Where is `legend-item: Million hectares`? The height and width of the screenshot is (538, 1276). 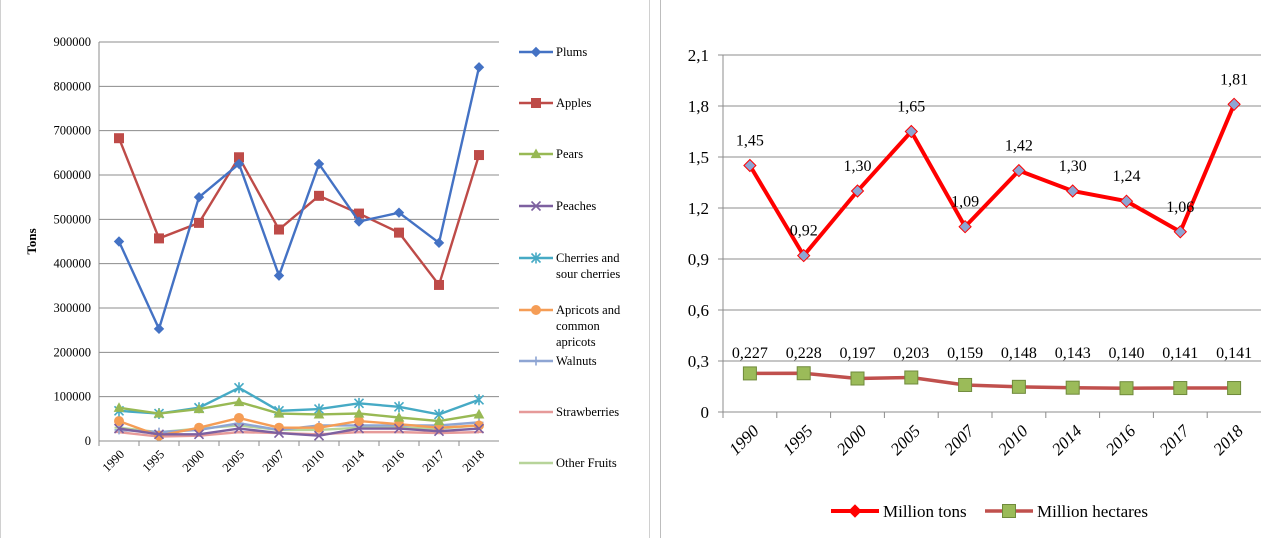
legend-item: Million hectares is located at coordinates (1066, 511).